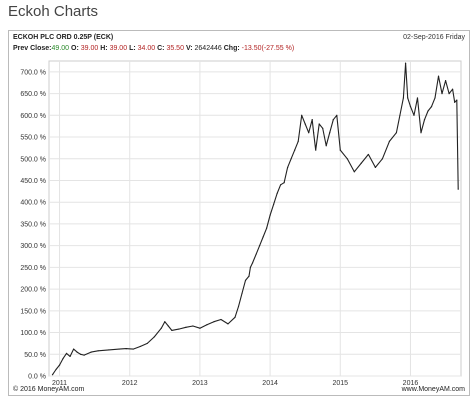 Image resolution: width=475 pixels, height=400 pixels. What do you see at coordinates (33, 333) in the screenshot?
I see `y-tick-label: 100.0 %` at bounding box center [33, 333].